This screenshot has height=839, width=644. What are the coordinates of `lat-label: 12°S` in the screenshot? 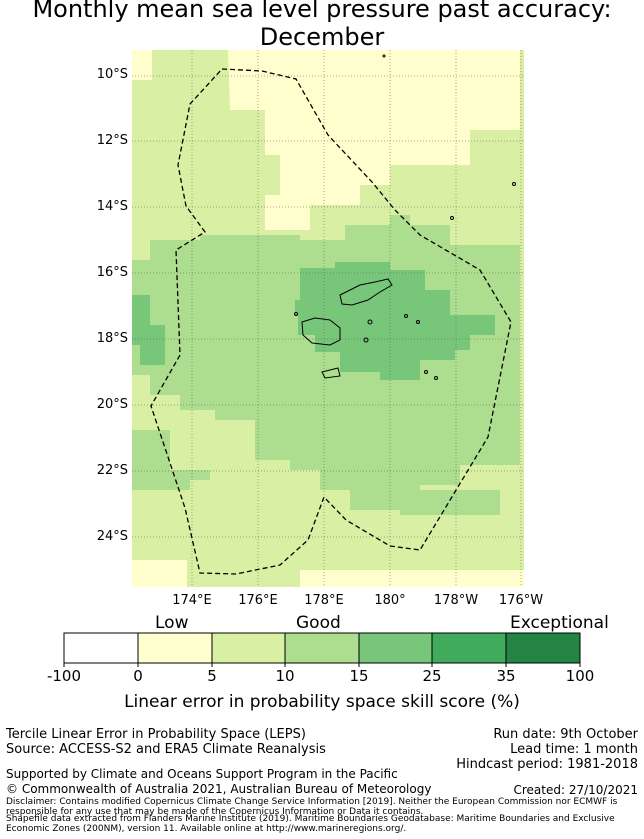 It's located at (112, 140).